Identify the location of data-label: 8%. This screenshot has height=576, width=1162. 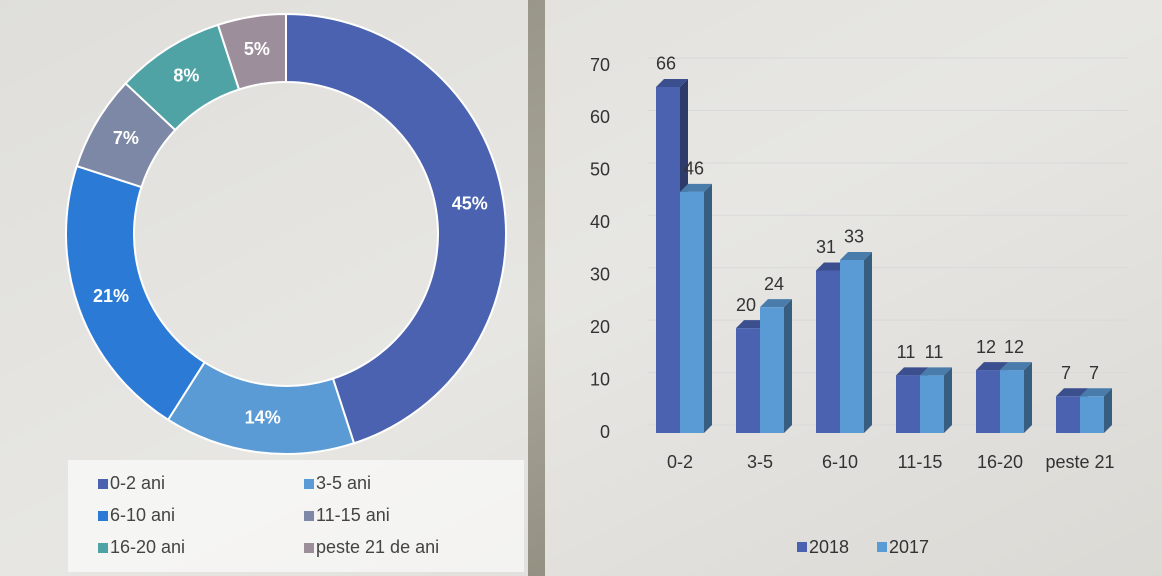
(186, 76).